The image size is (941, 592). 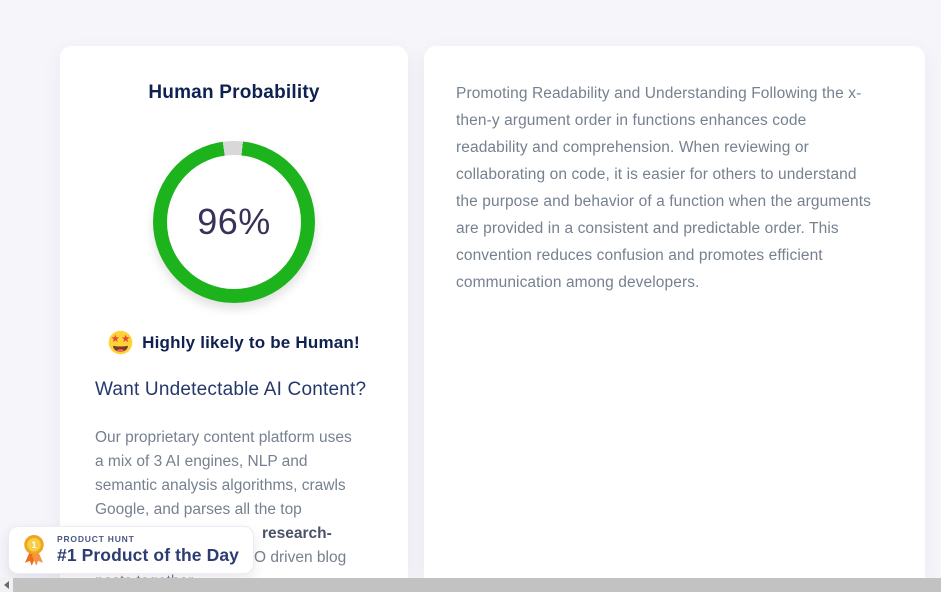 What do you see at coordinates (297, 533) in the screenshot?
I see `research-bold-fragment: research-` at bounding box center [297, 533].